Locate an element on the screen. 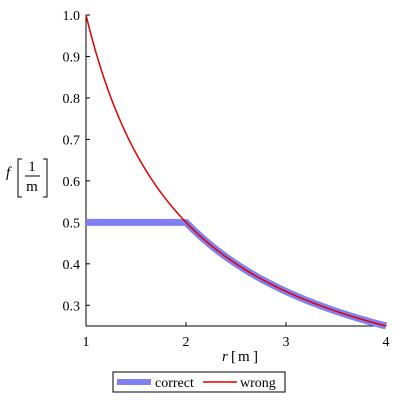  x-tick-label: 4 is located at coordinates (386, 342).